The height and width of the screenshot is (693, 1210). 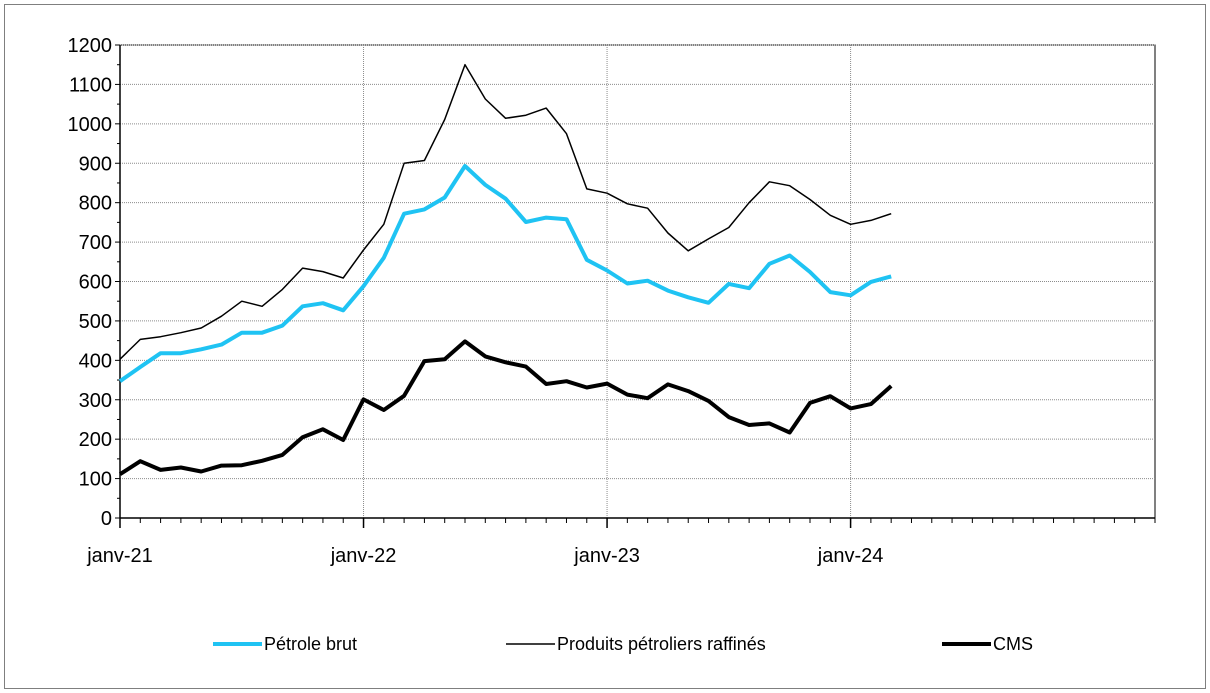 I want to click on y-tick-label: 400, so click(x=95, y=361).